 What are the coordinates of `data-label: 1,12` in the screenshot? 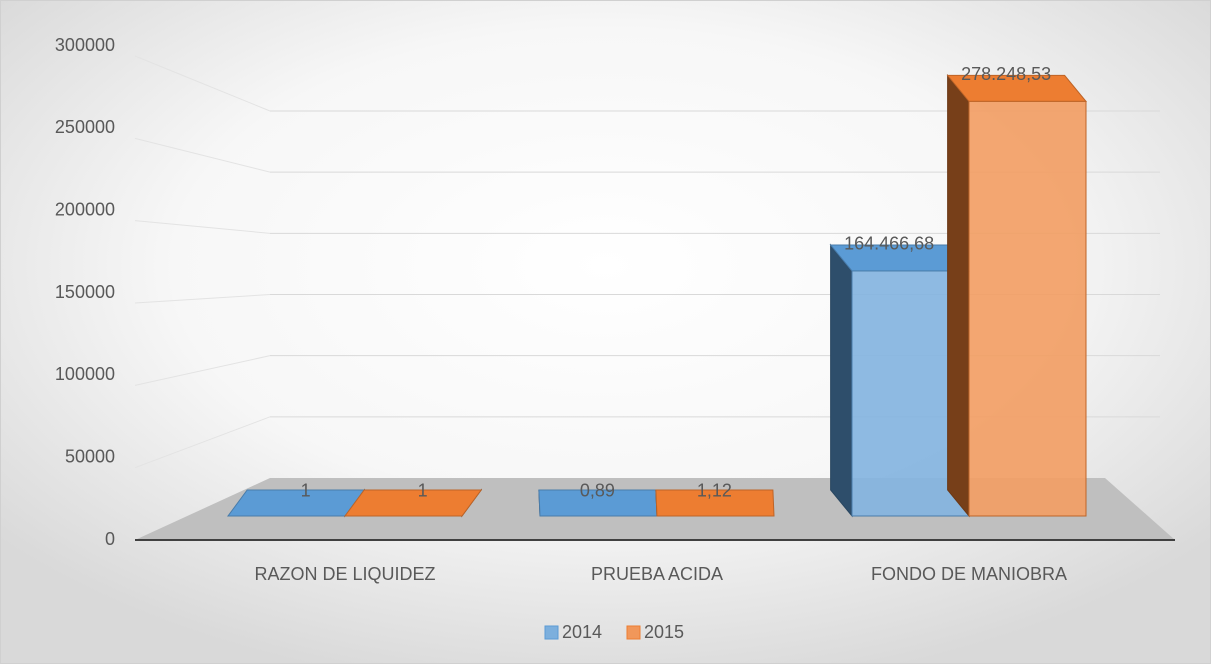 It's located at (714, 491).